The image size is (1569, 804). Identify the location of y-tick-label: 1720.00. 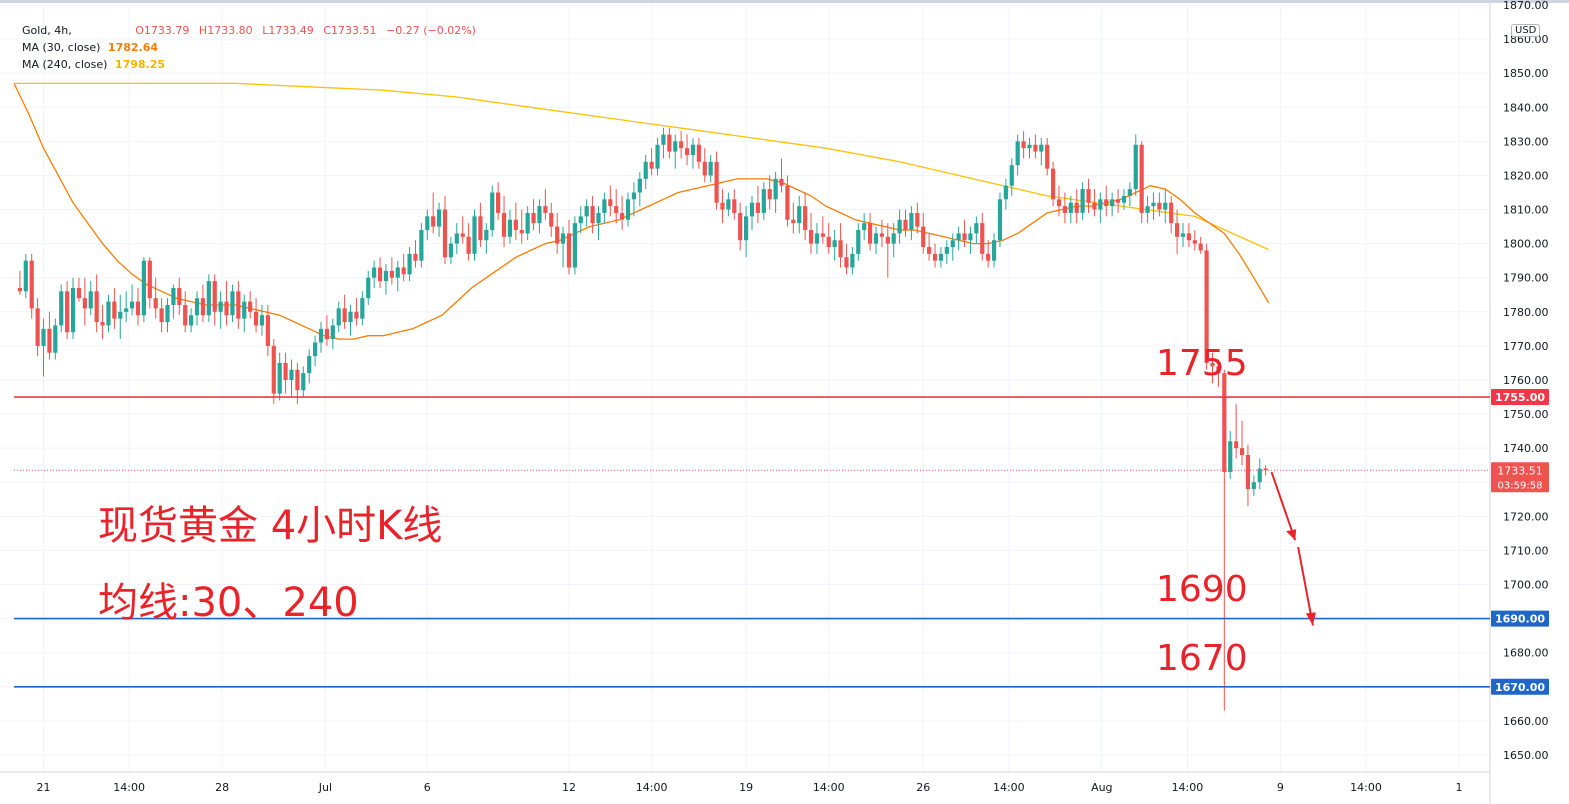
(1526, 516).